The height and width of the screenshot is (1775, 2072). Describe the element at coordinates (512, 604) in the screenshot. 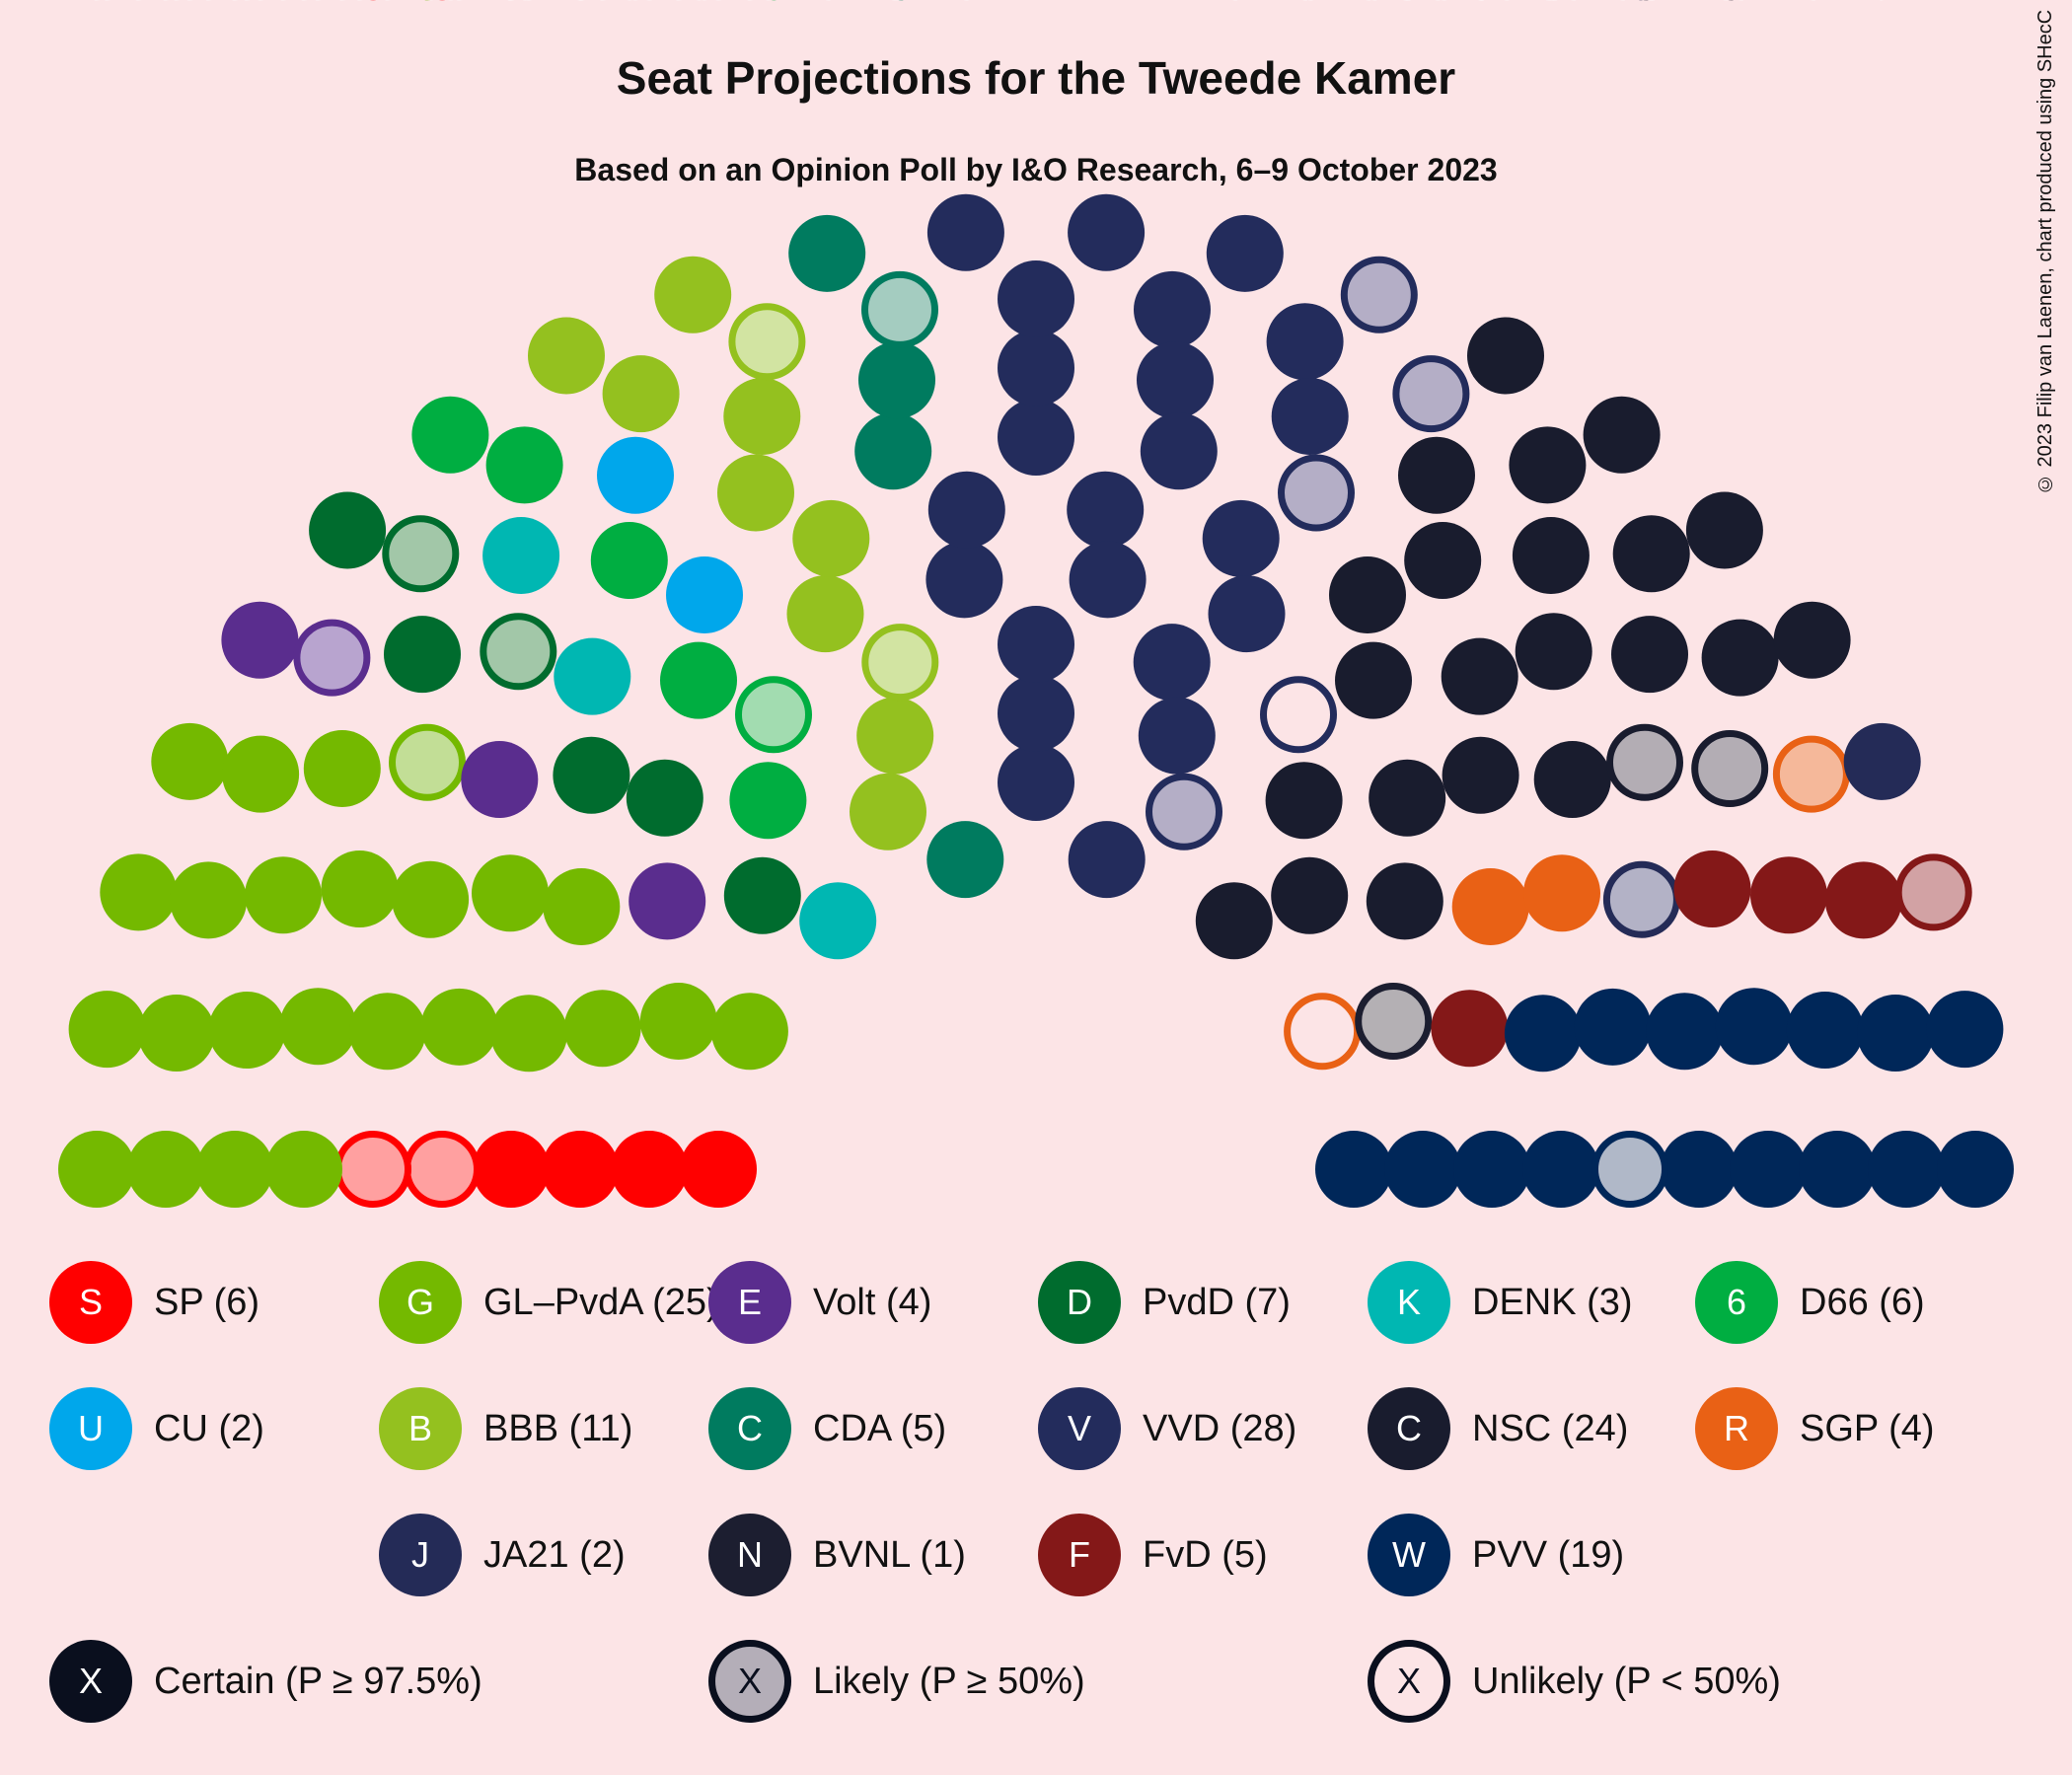

I see `seat-sp: S` at that location.